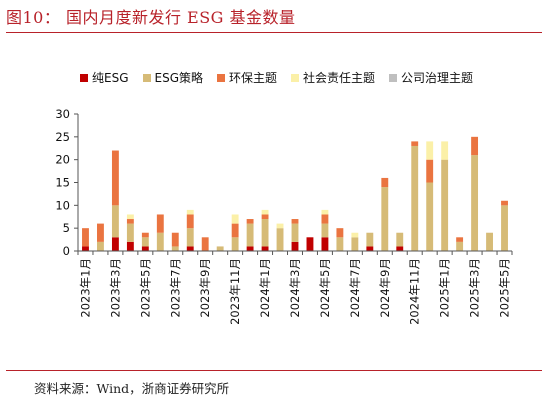  Describe the element at coordinates (253, 78) in the screenshot. I see `legend-label: 环保主题` at that location.